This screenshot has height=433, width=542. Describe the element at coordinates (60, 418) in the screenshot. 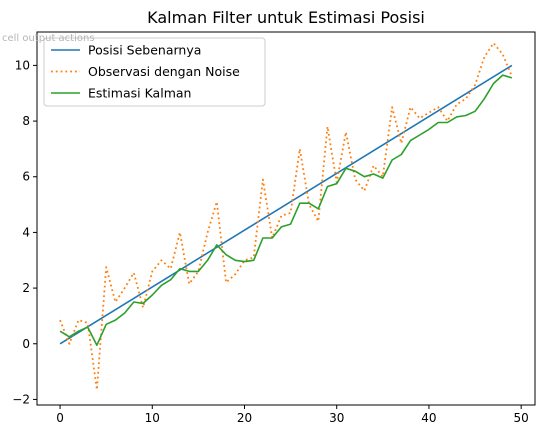

I see `x-tick-label: 0` at that location.